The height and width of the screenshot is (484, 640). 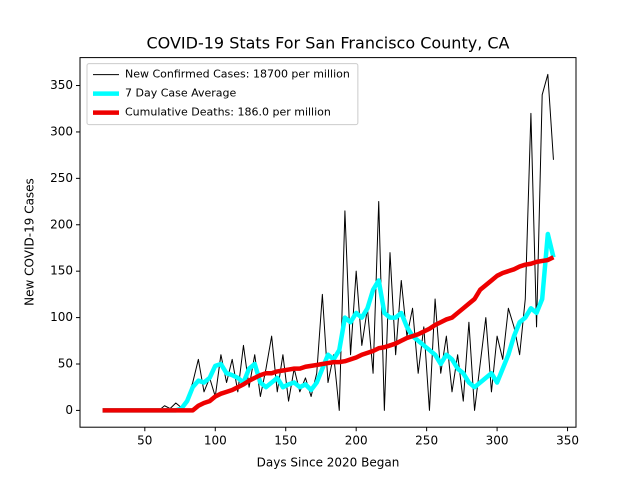 I want to click on y-tick-label: 50, so click(x=65, y=363).